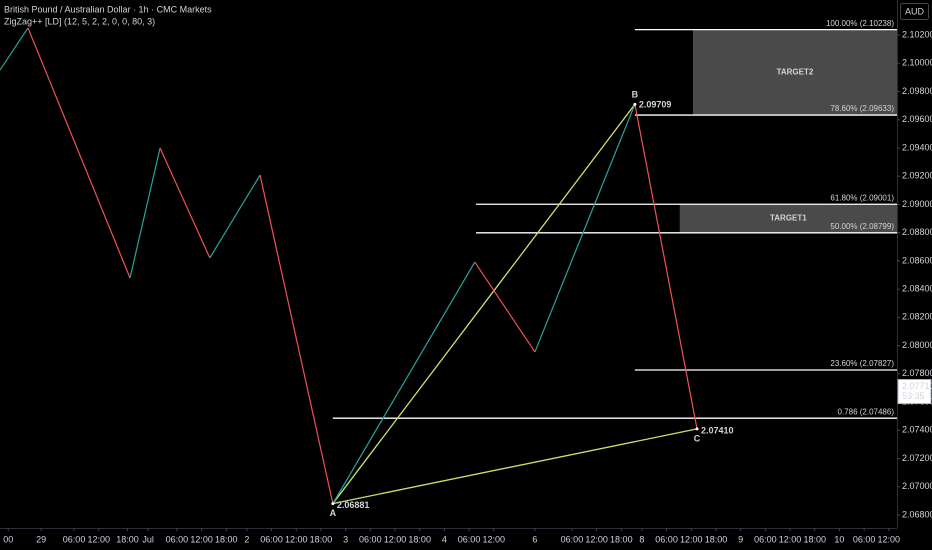 The width and height of the screenshot is (932, 550). What do you see at coordinates (862, 197) in the screenshot?
I see `fib-label: 61.80% (2.09001)` at bounding box center [862, 197].